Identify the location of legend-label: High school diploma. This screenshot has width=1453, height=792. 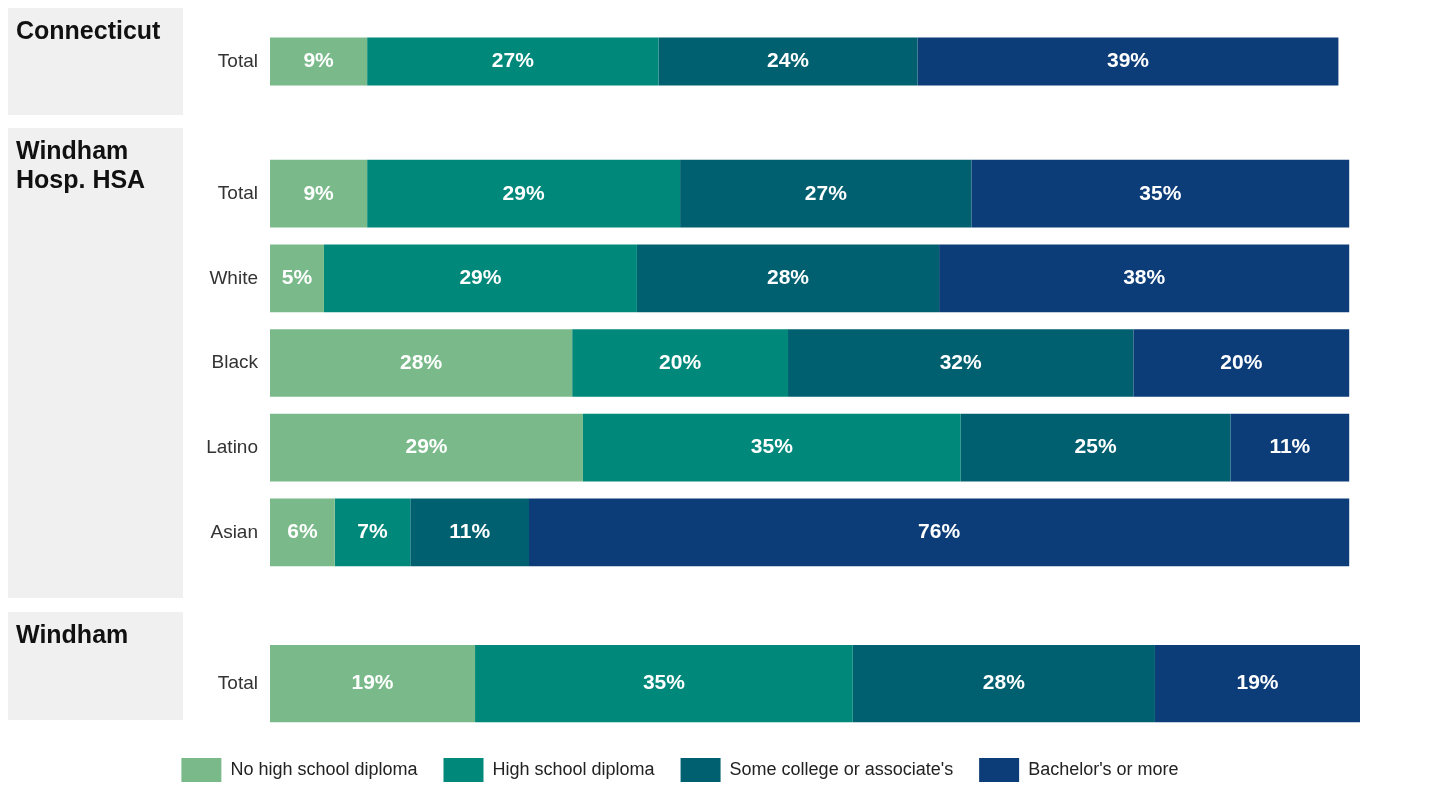
(574, 768).